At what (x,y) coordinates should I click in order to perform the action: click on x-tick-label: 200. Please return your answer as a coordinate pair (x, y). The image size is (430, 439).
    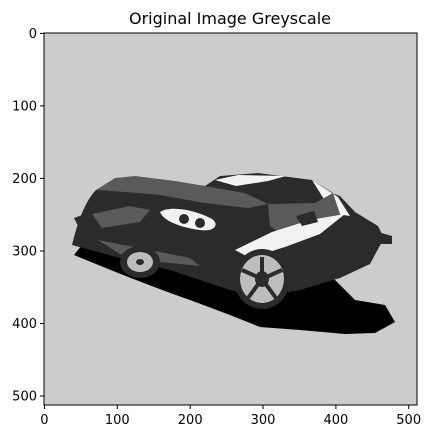
    Looking at the image, I should click on (190, 420).